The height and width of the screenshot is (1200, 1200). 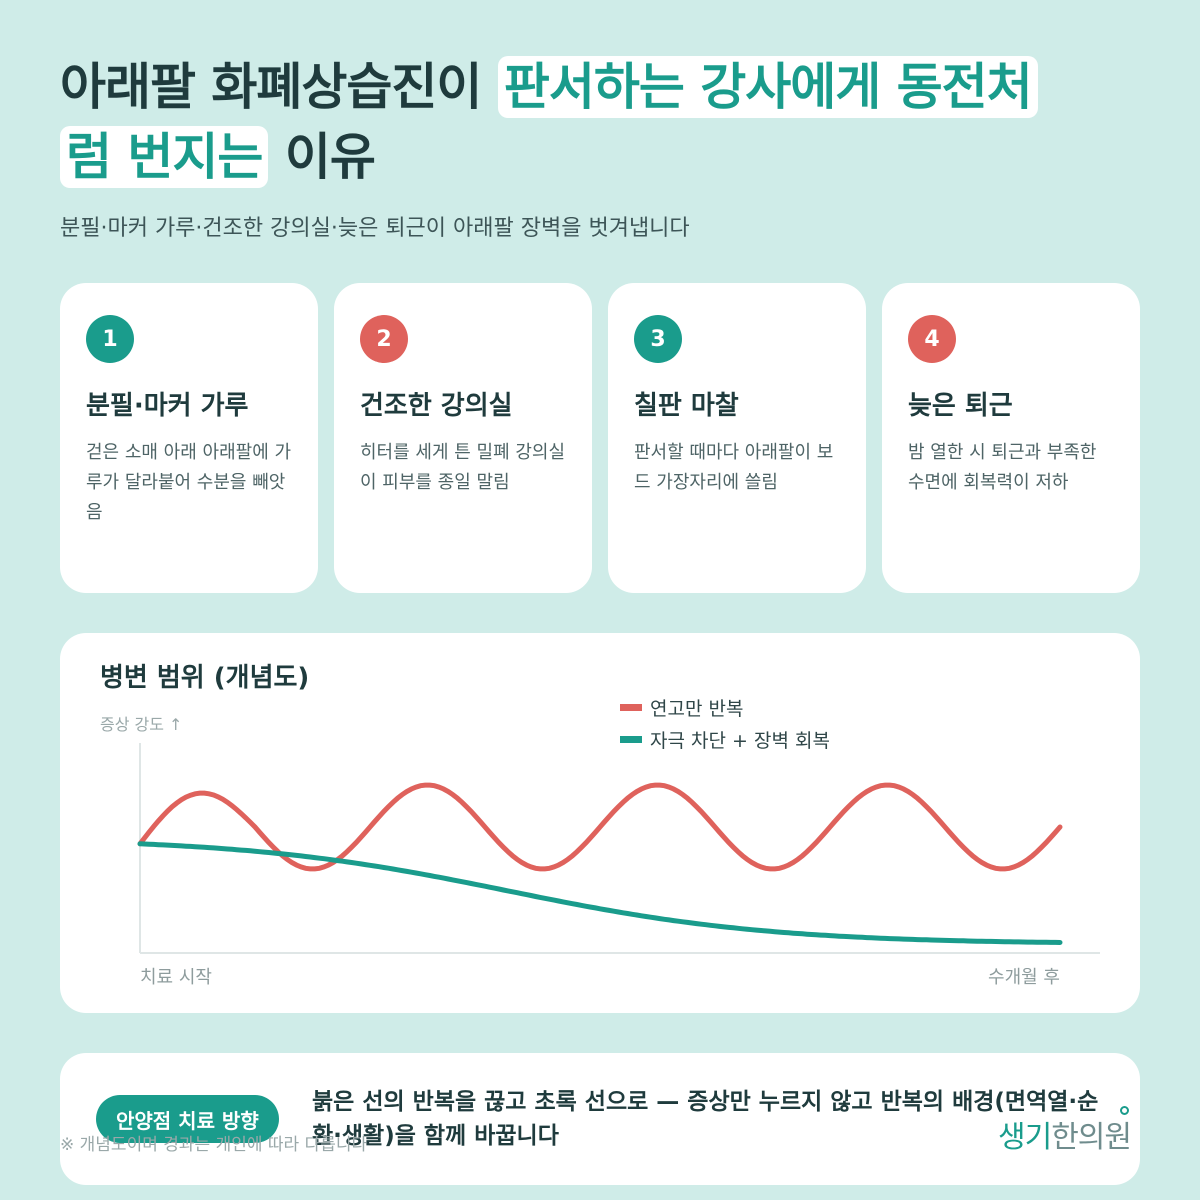 I want to click on legend-swatch-red, so click(x=631, y=707).